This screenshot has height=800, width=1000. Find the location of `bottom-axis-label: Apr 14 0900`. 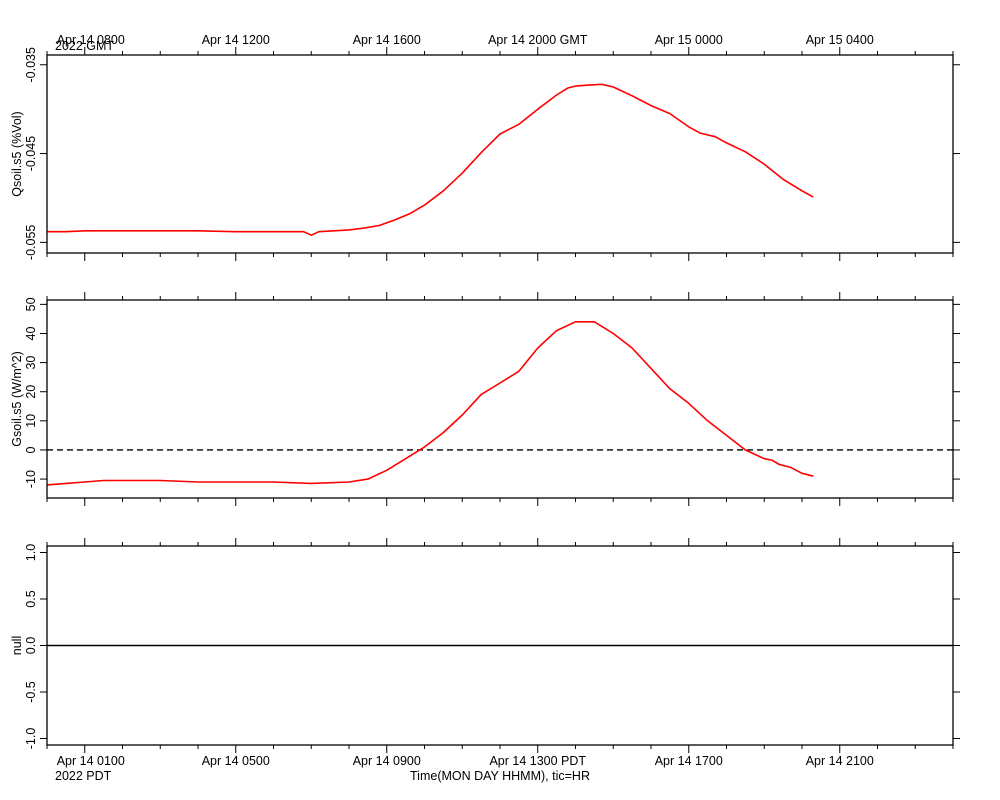

bottom-axis-label: Apr 14 0900 is located at coordinates (387, 761).